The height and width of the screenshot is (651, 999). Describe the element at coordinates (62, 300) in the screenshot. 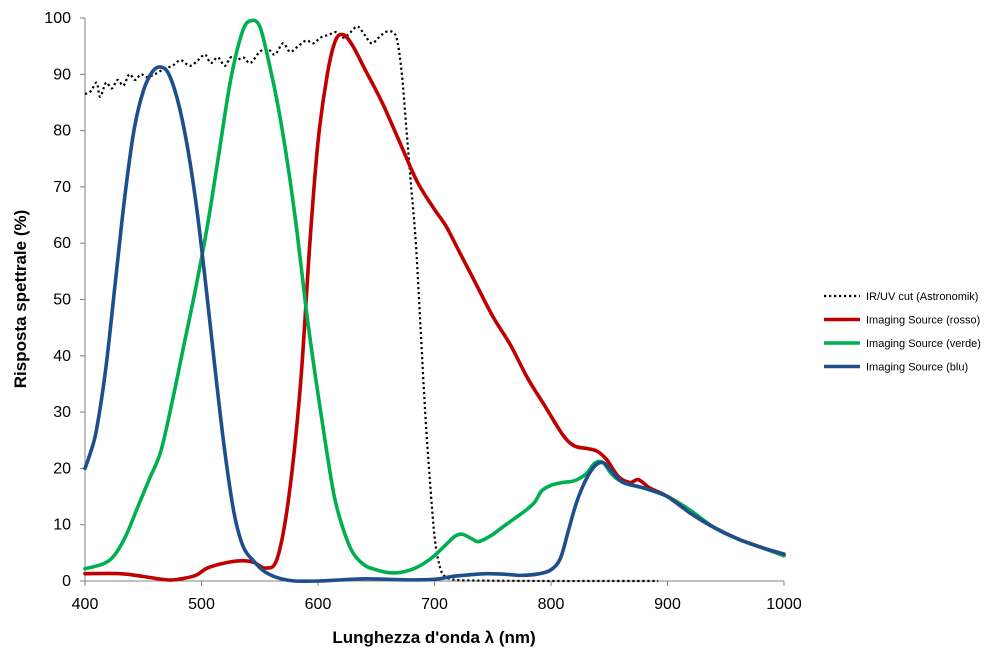

I see `y-tick-label: 50` at that location.